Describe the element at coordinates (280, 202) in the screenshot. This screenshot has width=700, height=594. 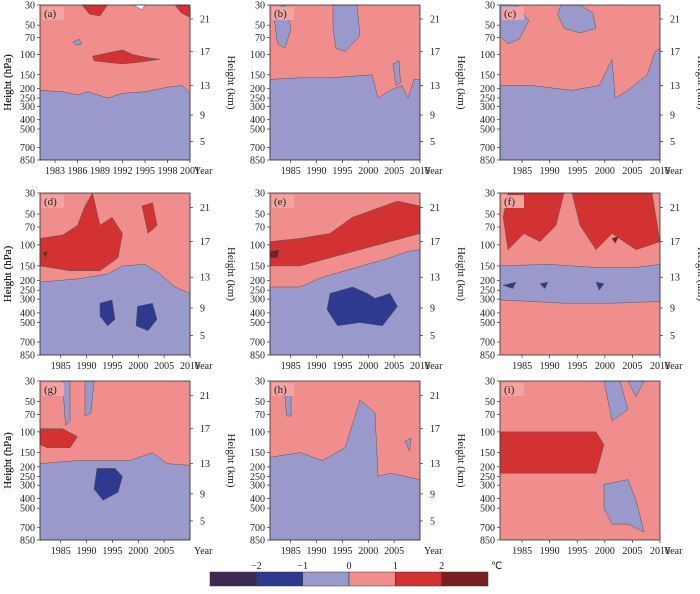
I see `panel-label: (e)` at that location.